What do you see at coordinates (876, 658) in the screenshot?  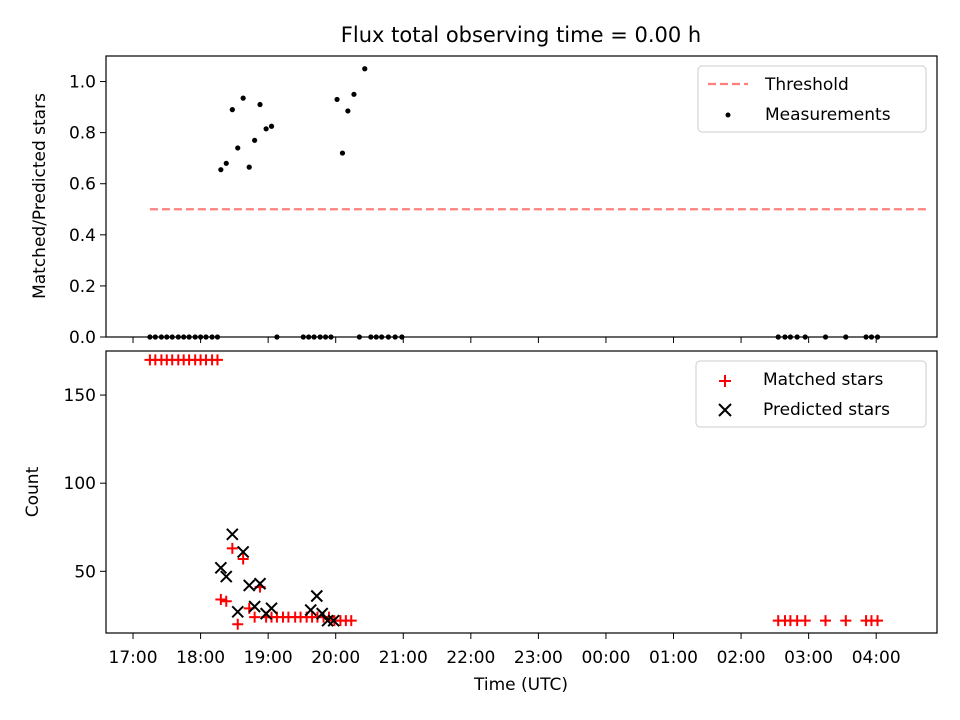 I see `x-tick-label: 04:00` at bounding box center [876, 658].